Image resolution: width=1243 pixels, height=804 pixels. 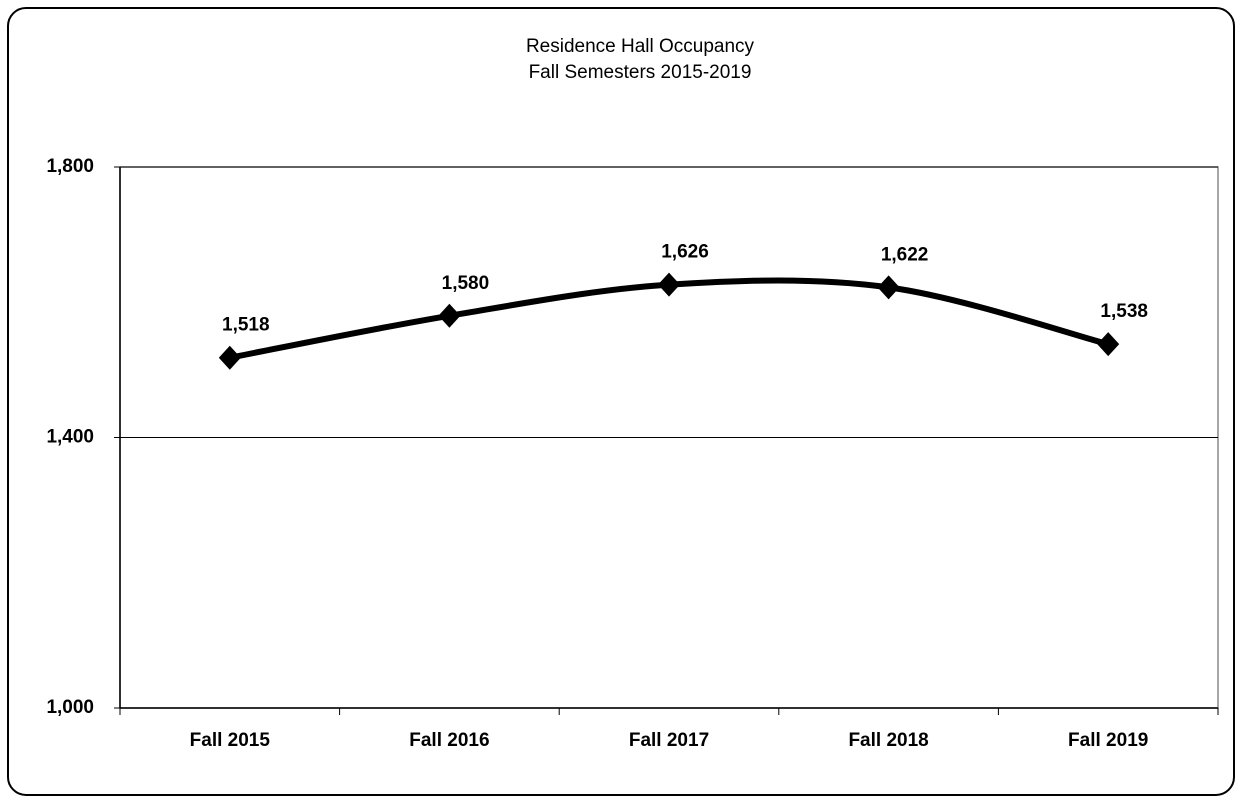 What do you see at coordinates (70, 166) in the screenshot?
I see `y-tick-label: 1,800` at bounding box center [70, 166].